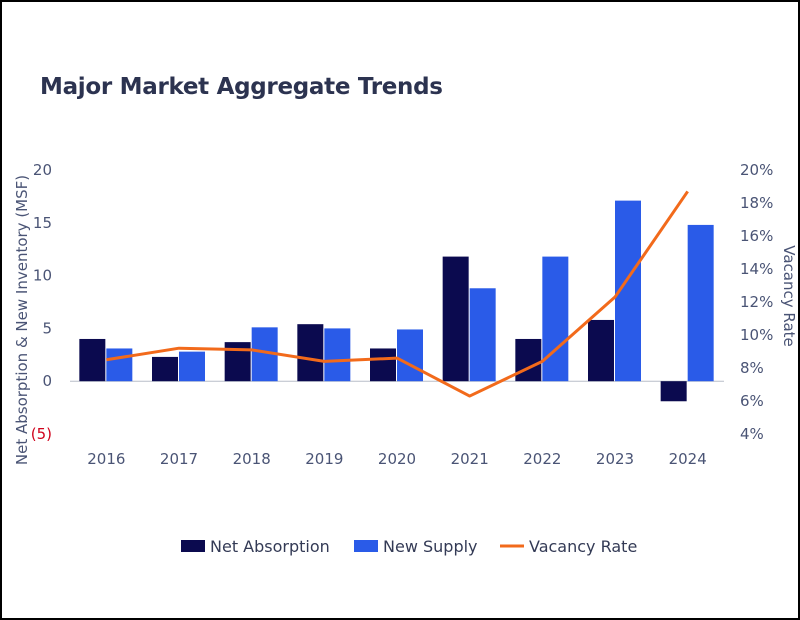 This screenshot has height=620, width=800. What do you see at coordinates (47, 328) in the screenshot?
I see `left-axis-tick-label: 5` at bounding box center [47, 328].